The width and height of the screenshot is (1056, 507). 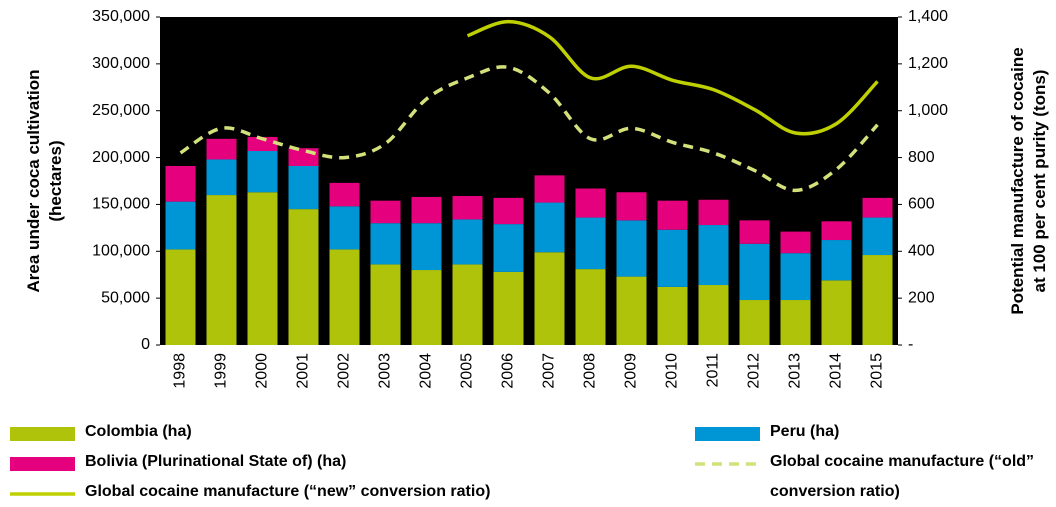 I want to click on x-tick-label: 2005, so click(x=467, y=371).